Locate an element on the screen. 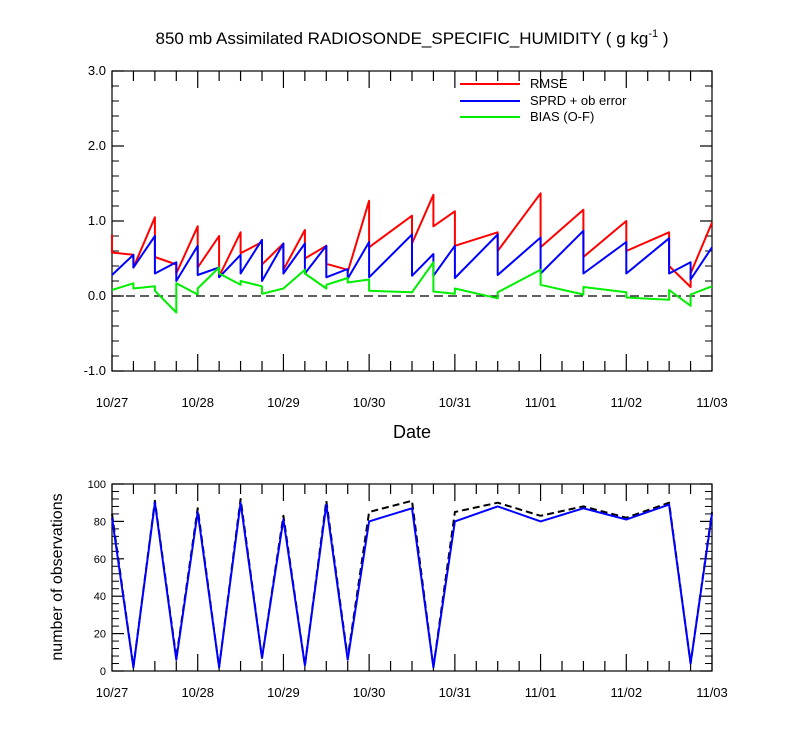  y-tick-label-1-0: -1.0 is located at coordinates (95, 370).